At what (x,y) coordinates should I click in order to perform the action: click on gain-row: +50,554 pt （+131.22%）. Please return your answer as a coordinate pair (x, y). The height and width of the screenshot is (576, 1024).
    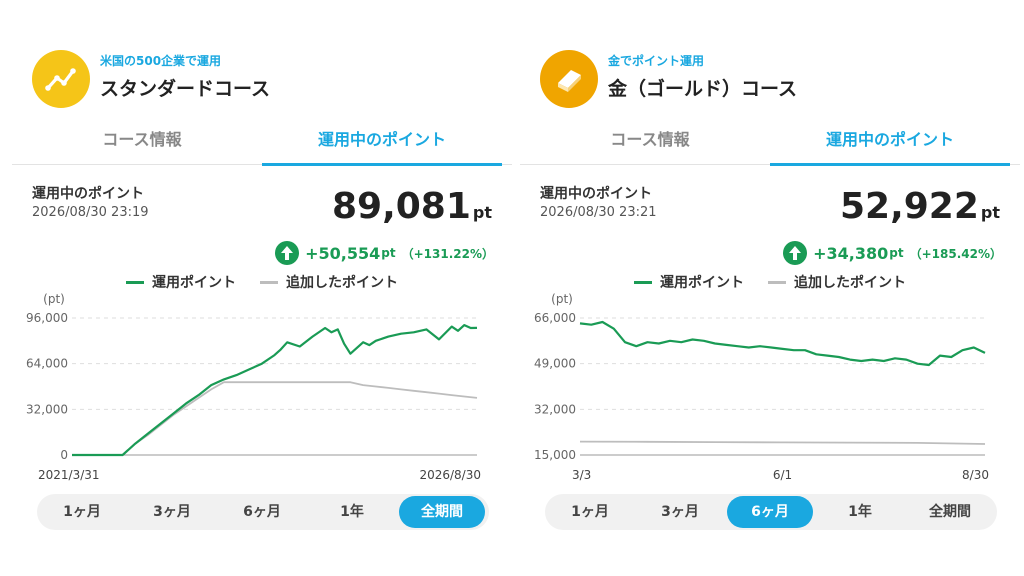
    Looking at the image, I should click on (384, 253).